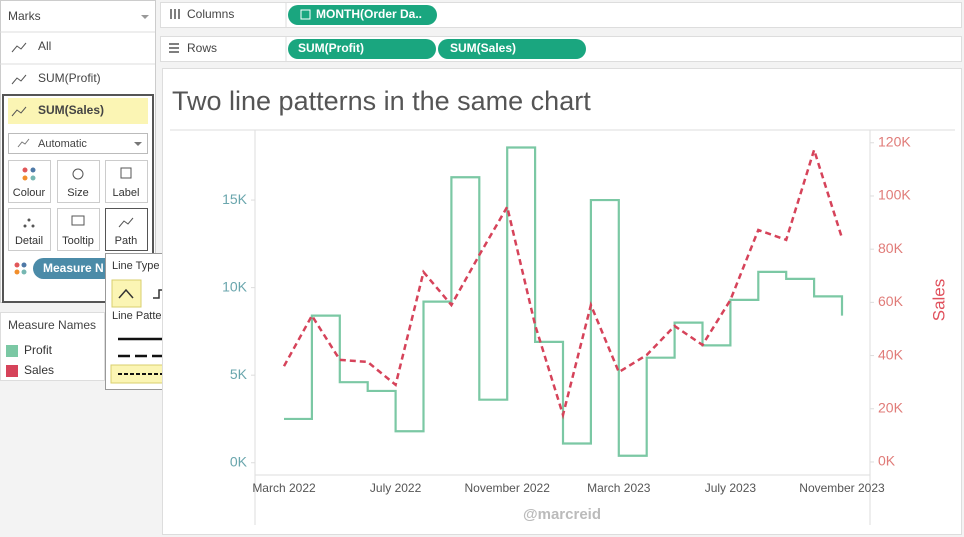 Image resolution: width=964 pixels, height=537 pixels. What do you see at coordinates (891, 248) in the screenshot?
I see `y2-tick-label: 80K` at bounding box center [891, 248].